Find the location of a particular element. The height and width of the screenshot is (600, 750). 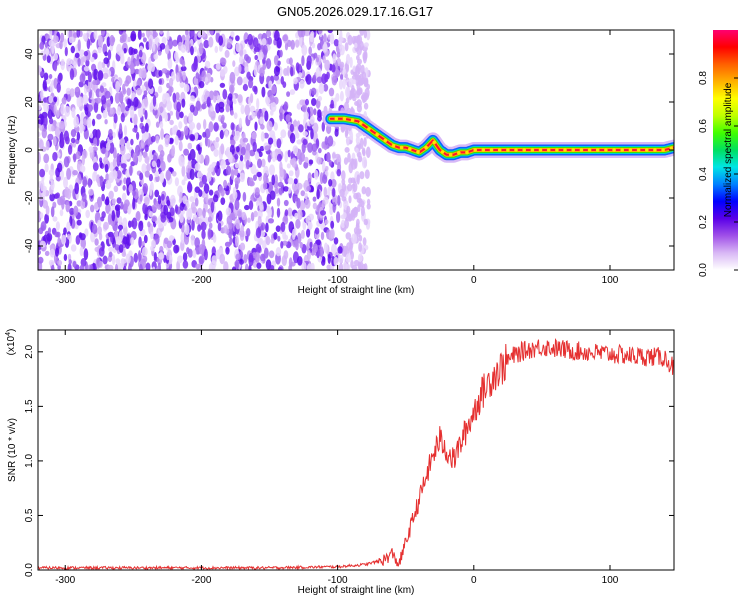

y-tick-label: 1.0 is located at coordinates (29, 461).